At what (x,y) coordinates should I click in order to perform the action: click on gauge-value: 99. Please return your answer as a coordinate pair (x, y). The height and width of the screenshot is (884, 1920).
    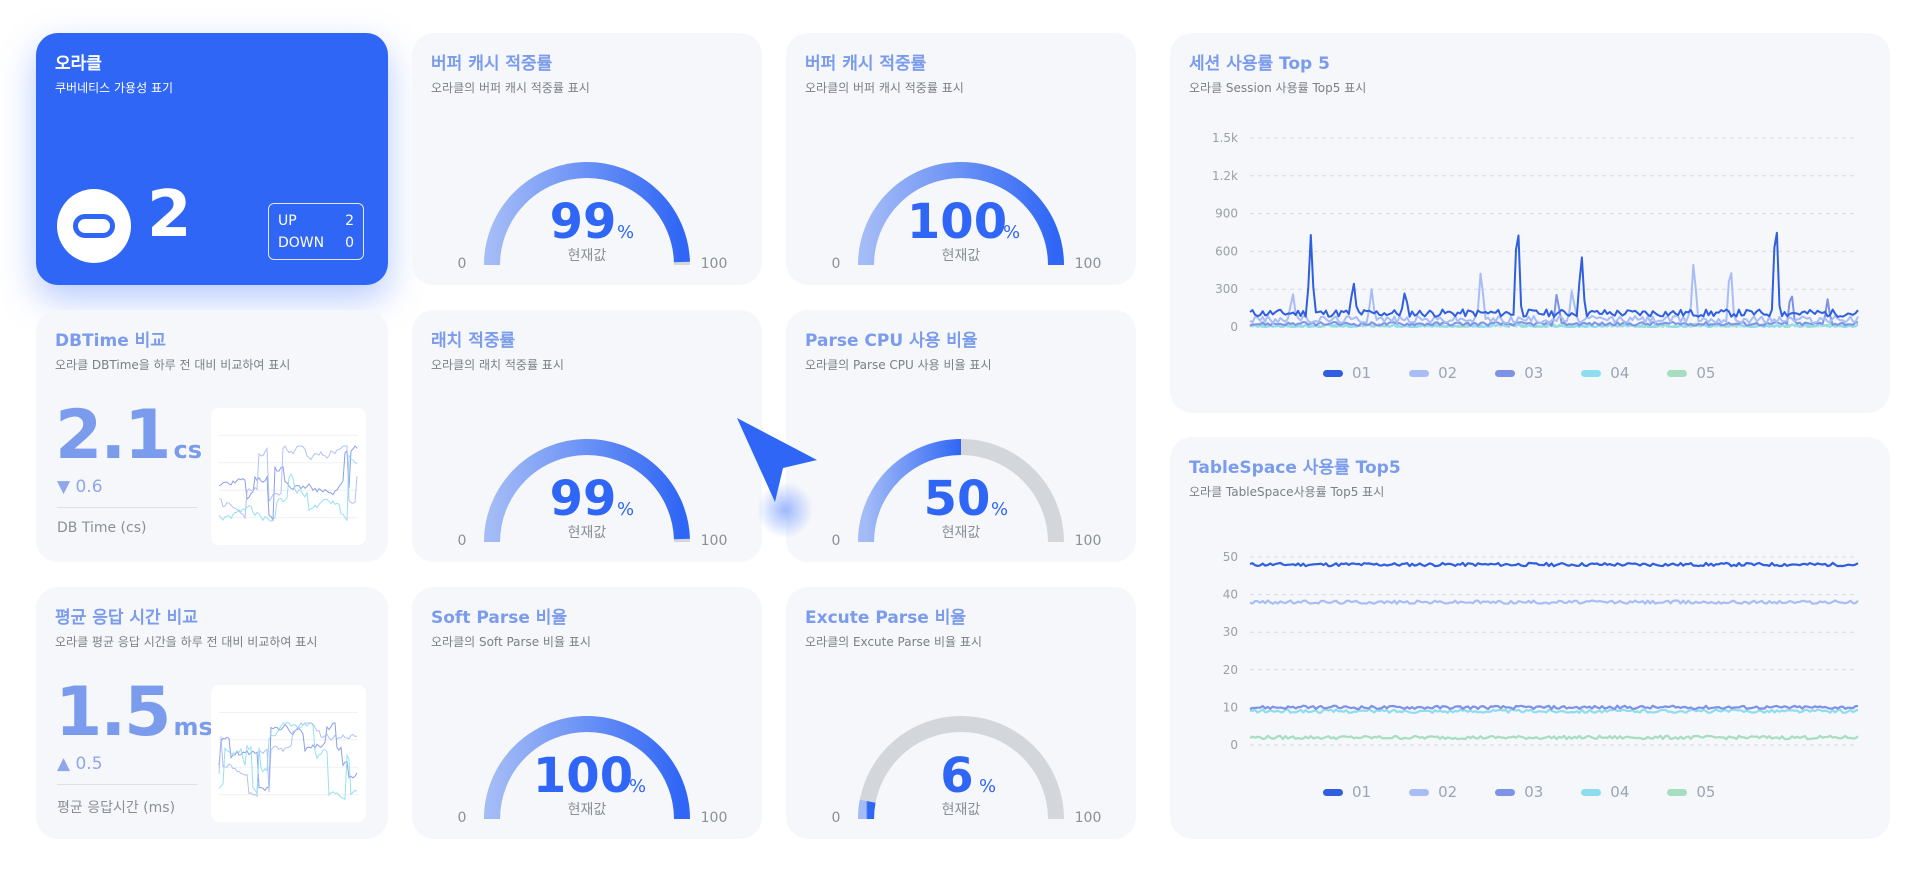
    Looking at the image, I should click on (583, 499).